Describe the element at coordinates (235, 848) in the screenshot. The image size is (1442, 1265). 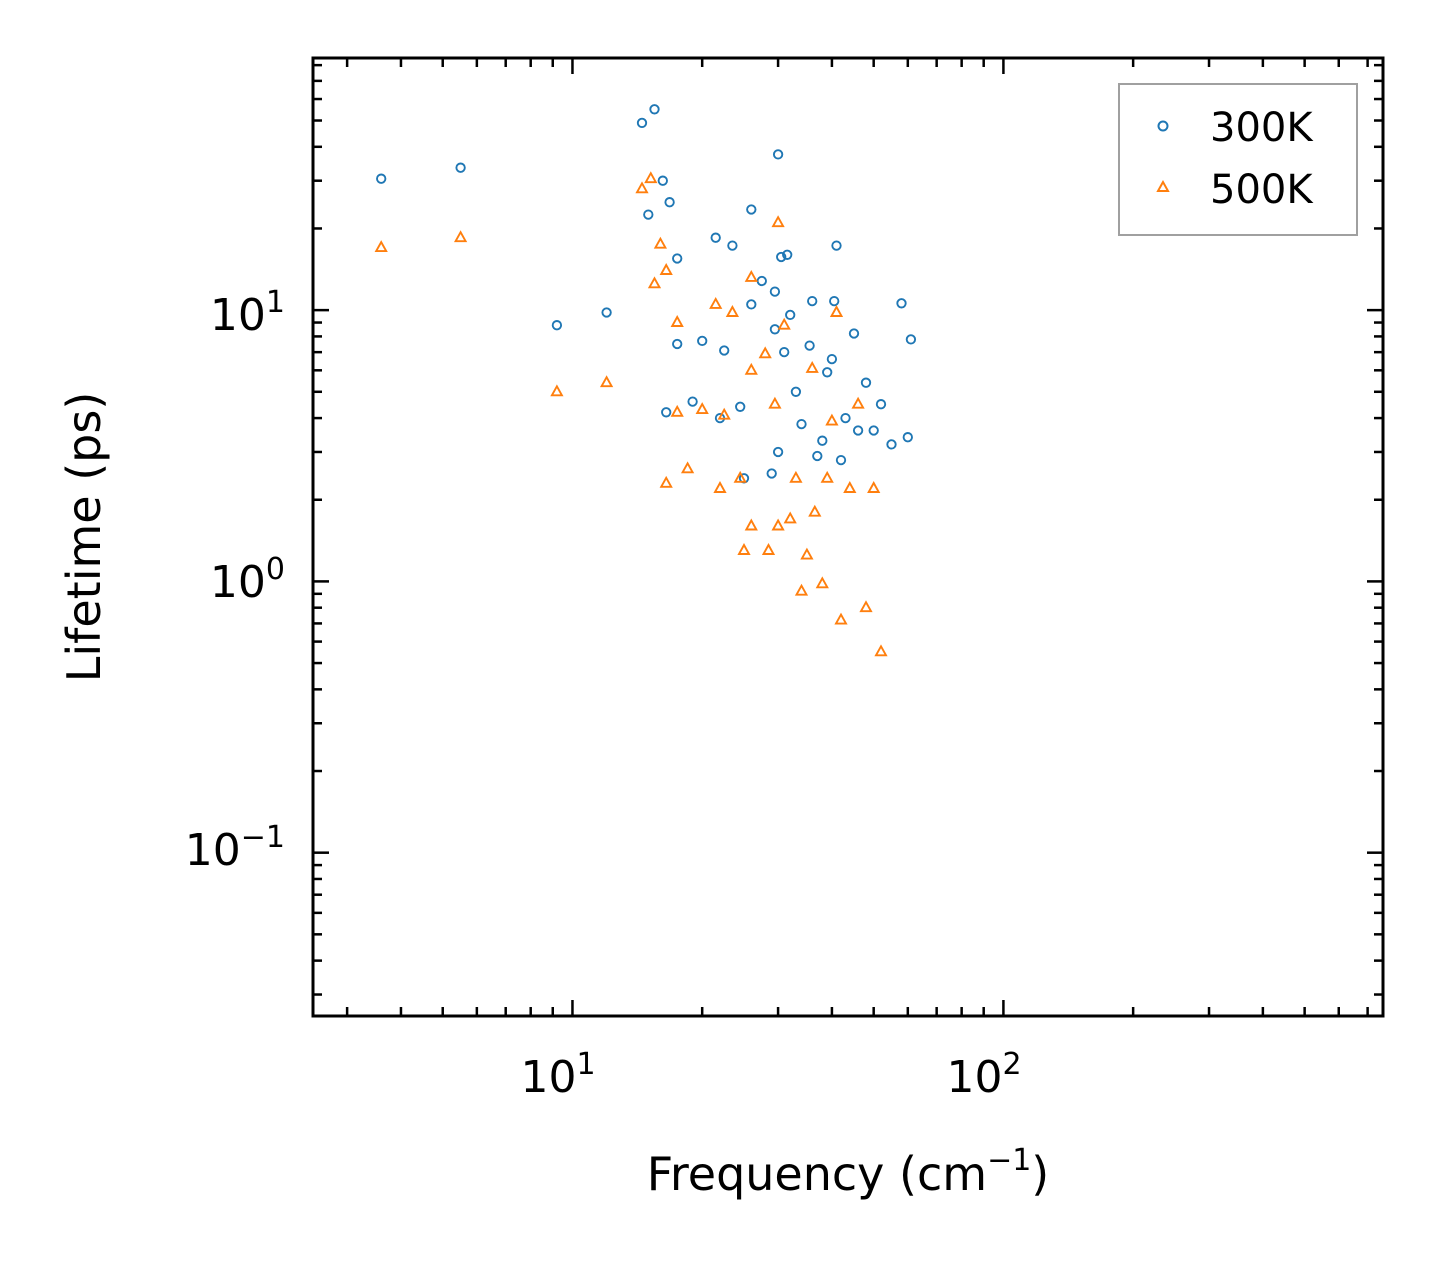
I see `y-tick-label-0.1: 10⁻¹` at that location.